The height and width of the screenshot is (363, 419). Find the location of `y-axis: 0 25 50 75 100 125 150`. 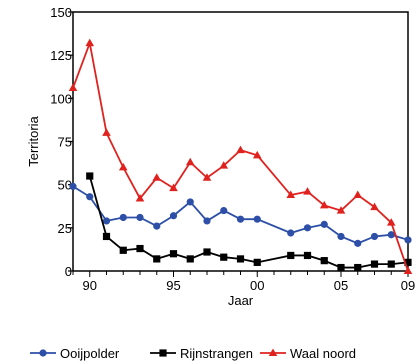

y-axis: 0 25 50 75 100 125 150 is located at coordinates (61, 142).